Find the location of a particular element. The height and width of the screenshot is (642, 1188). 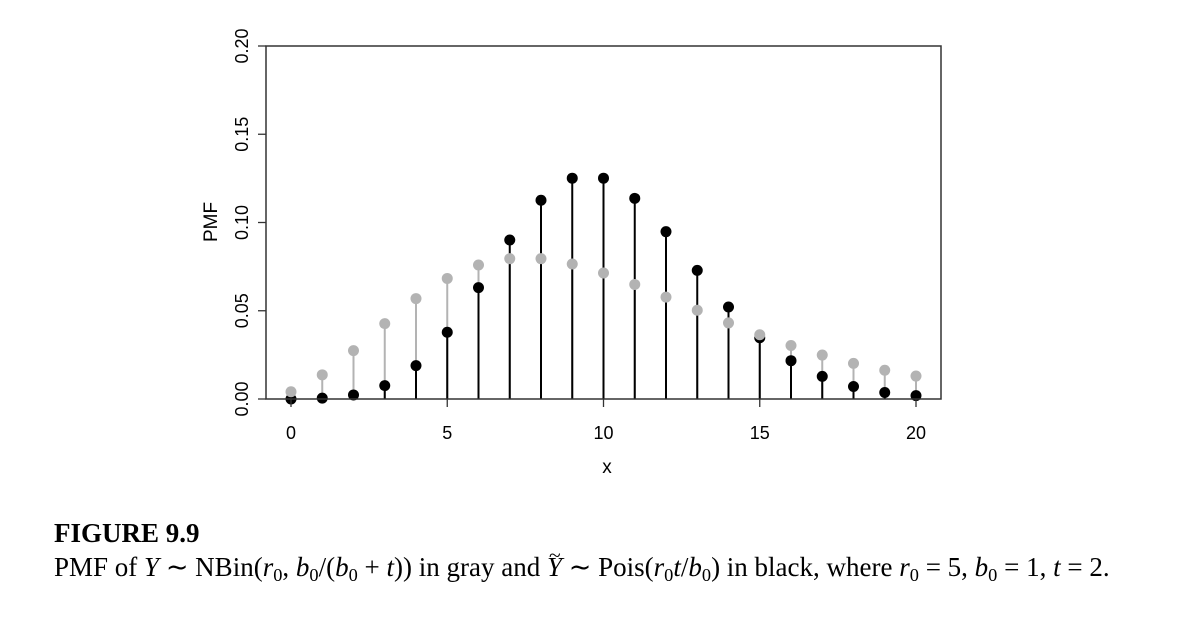

x-tick-label: 5 is located at coordinates (447, 433).